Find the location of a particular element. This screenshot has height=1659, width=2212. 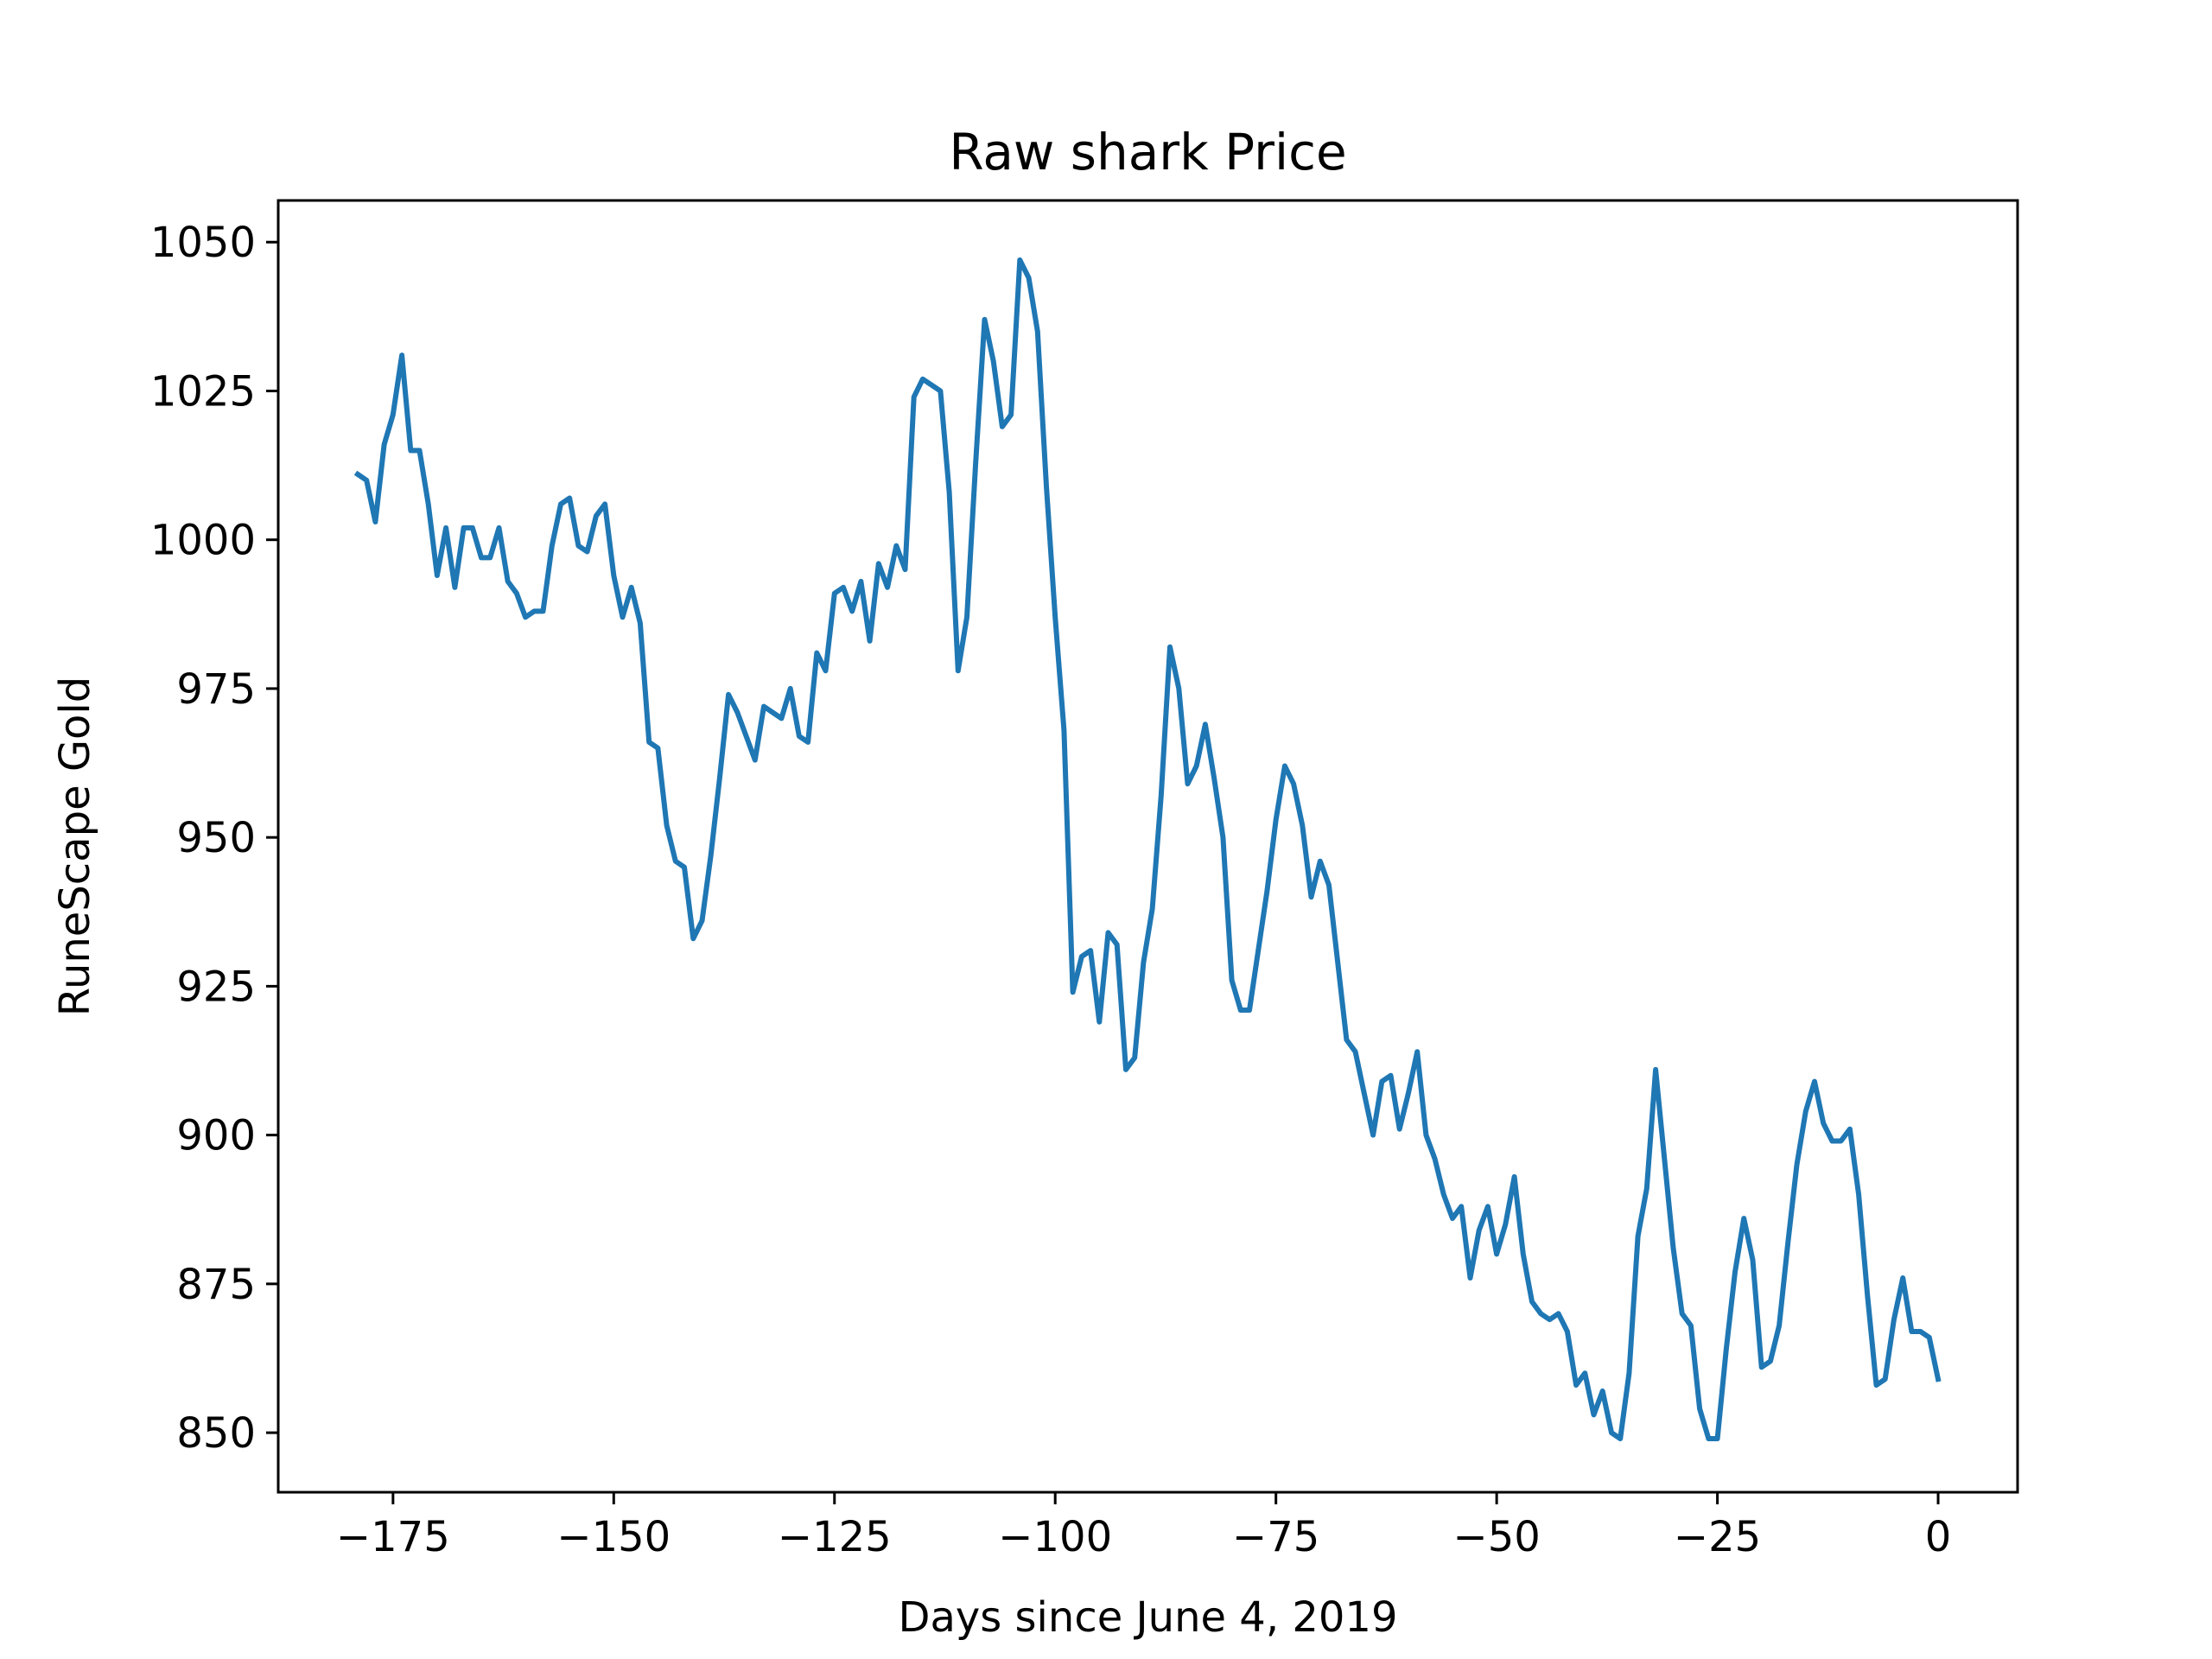

y-tick-label: 875 is located at coordinates (216, 1285).